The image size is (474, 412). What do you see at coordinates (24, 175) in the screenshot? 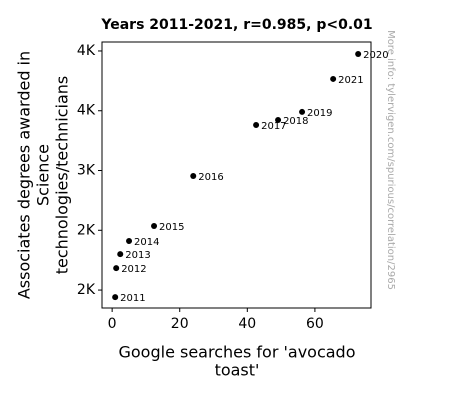
I see `y-axis-label: Associates degrees awarded in` at bounding box center [24, 175].